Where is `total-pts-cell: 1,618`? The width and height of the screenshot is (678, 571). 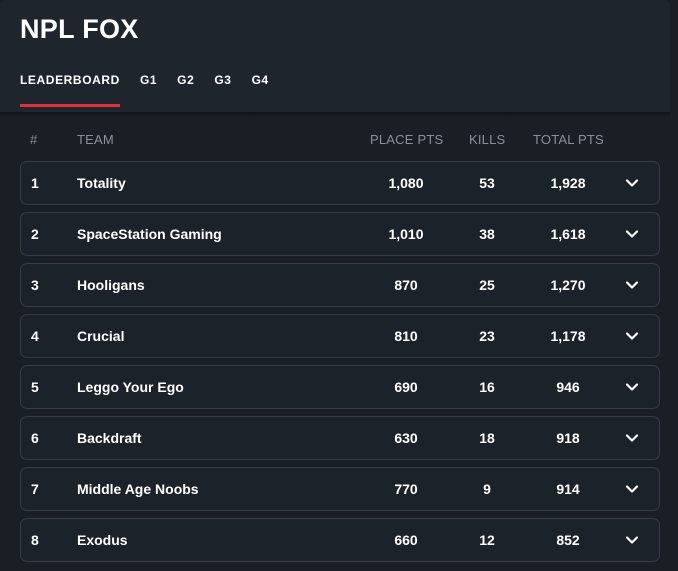
total-pts-cell: 1,618 is located at coordinates (568, 234).